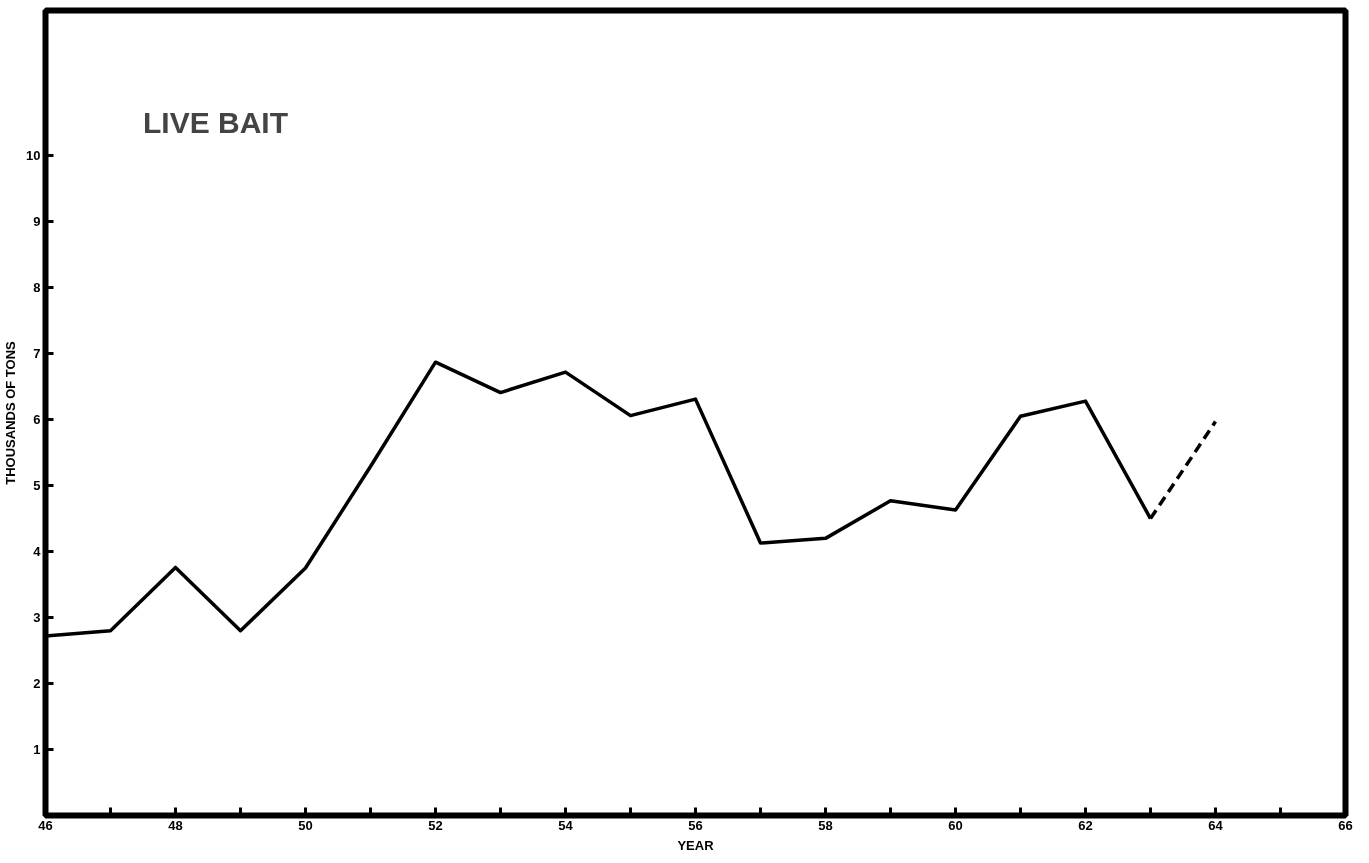 Image resolution: width=1369 pixels, height=863 pixels. Describe the element at coordinates (1345, 825) in the screenshot. I see `x-tick-label: 66` at that location.